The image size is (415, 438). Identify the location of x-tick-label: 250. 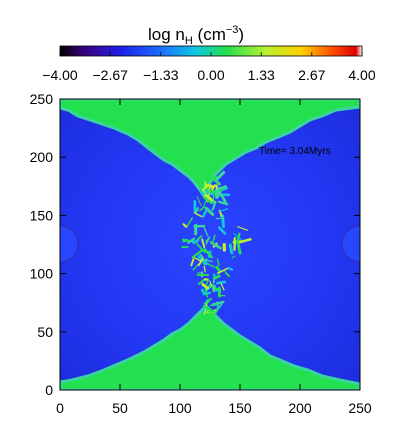
(360, 408).